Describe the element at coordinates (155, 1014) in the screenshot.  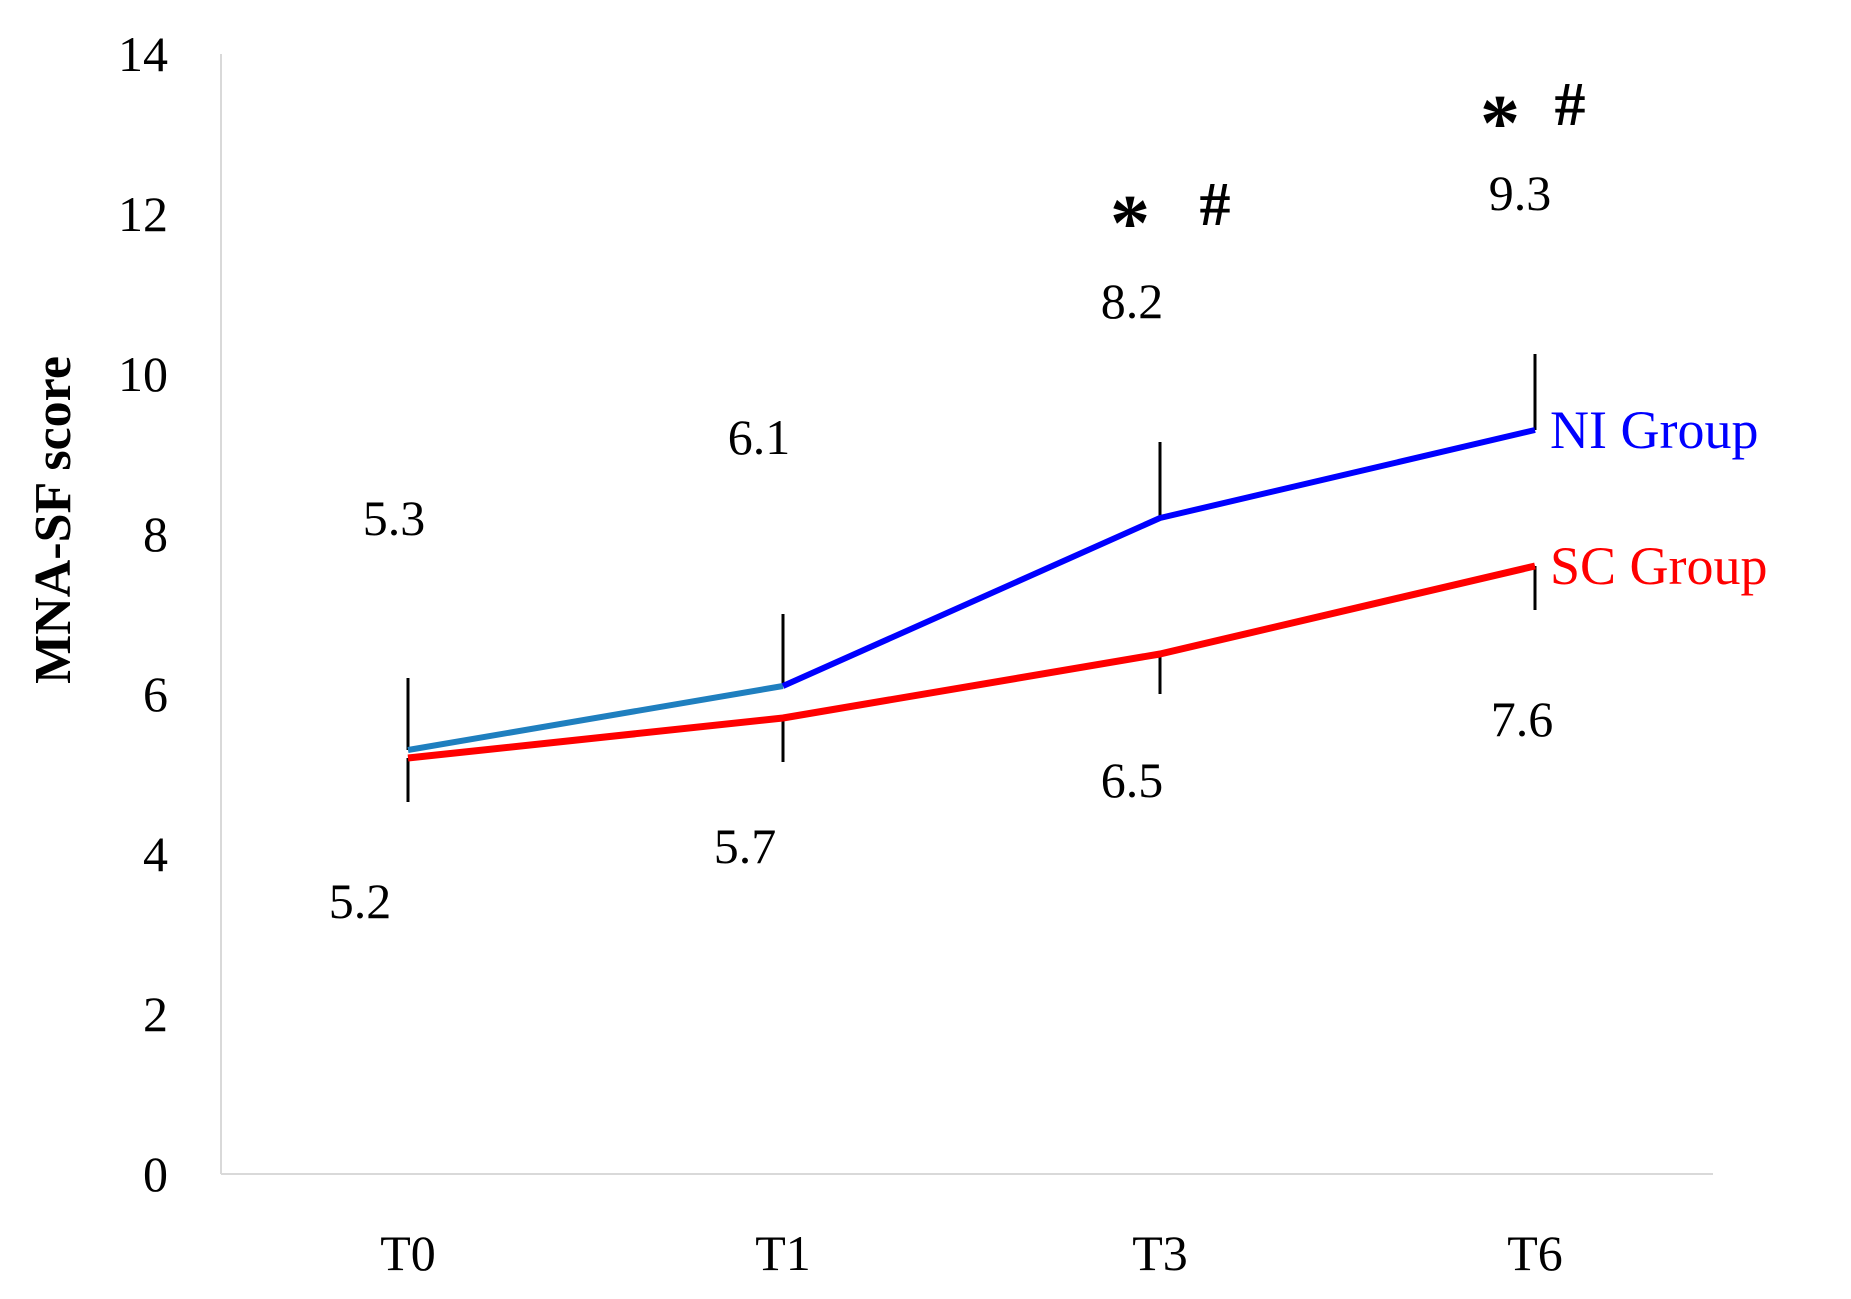
I see `y-tick-label: 2` at that location.